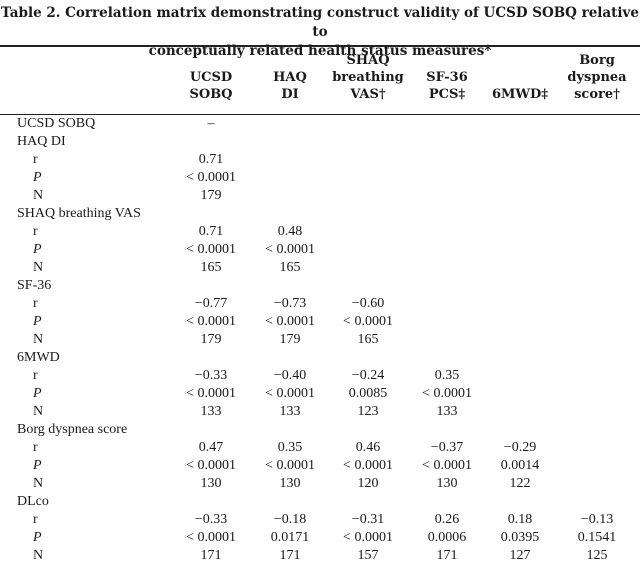  I want to click on measure-label: UCSD SOBQ, so click(56, 123).